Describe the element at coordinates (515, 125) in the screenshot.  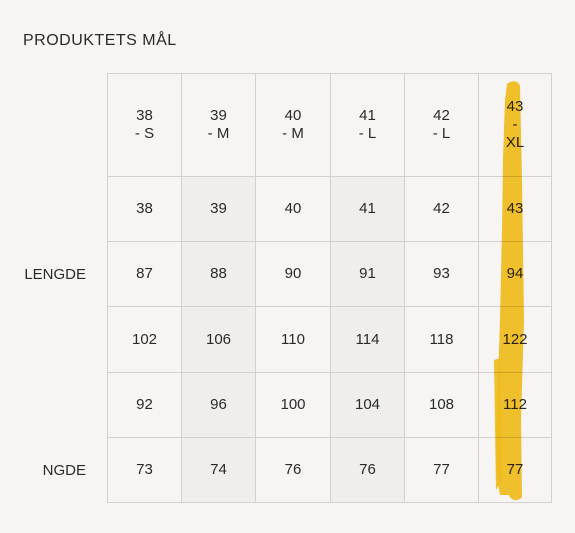
I see `header-cell: 43 - XL` at that location.